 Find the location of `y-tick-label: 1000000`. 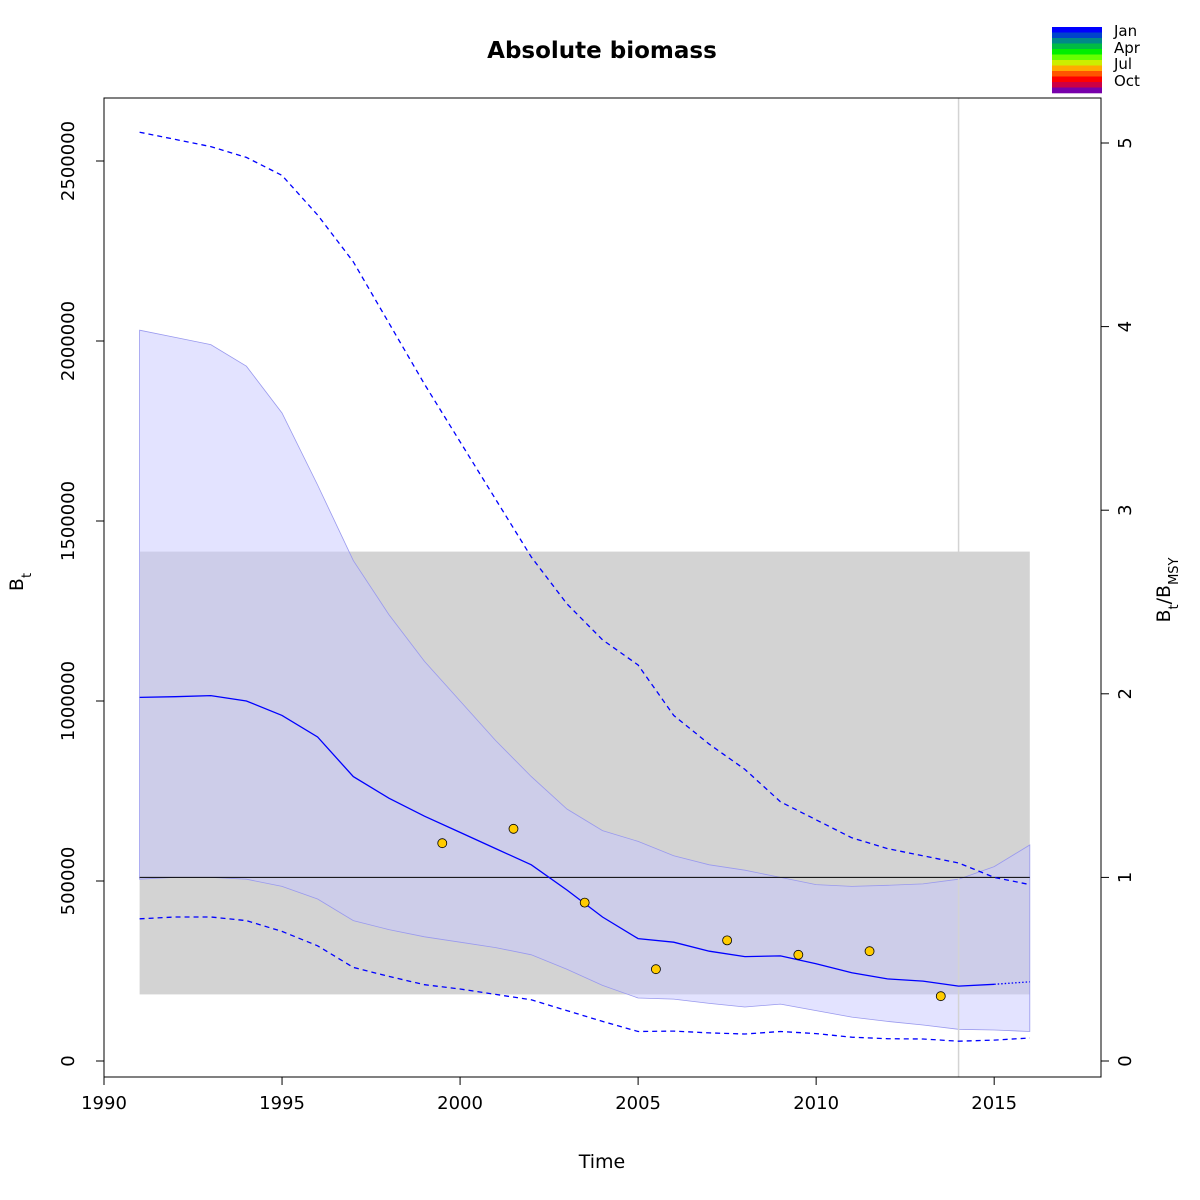

y-tick-label: 1000000 is located at coordinates (68, 701).